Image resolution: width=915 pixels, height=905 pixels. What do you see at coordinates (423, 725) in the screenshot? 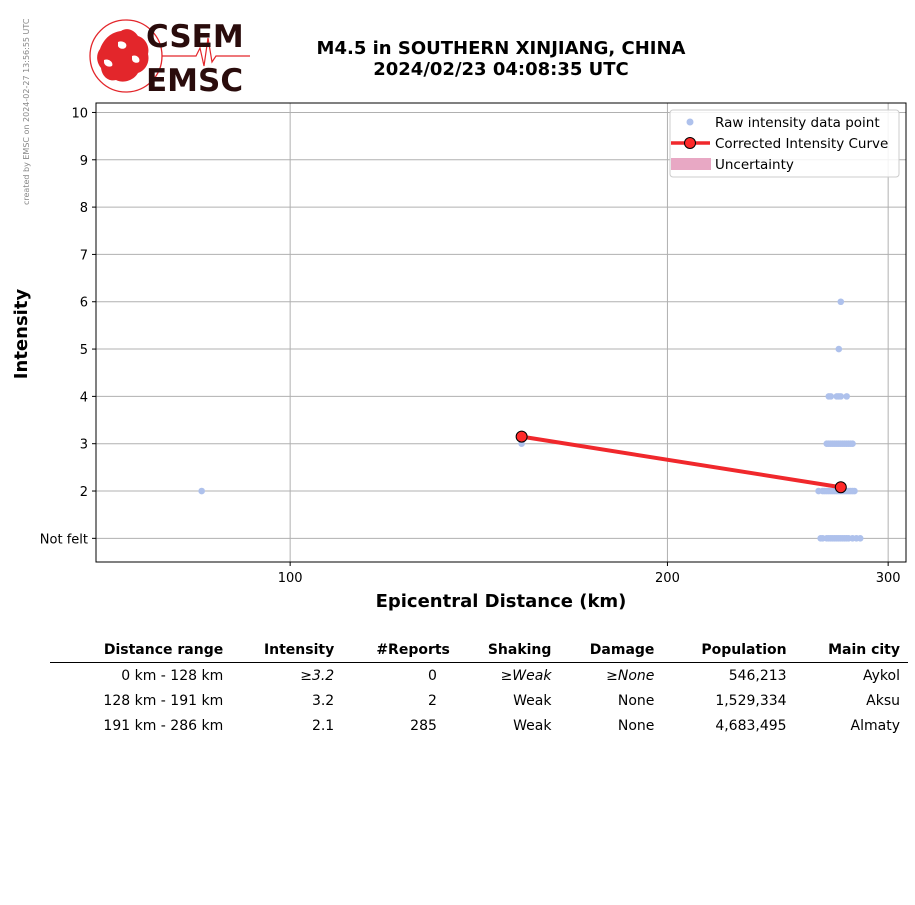
I see `cell-reports: 285` at bounding box center [423, 725].